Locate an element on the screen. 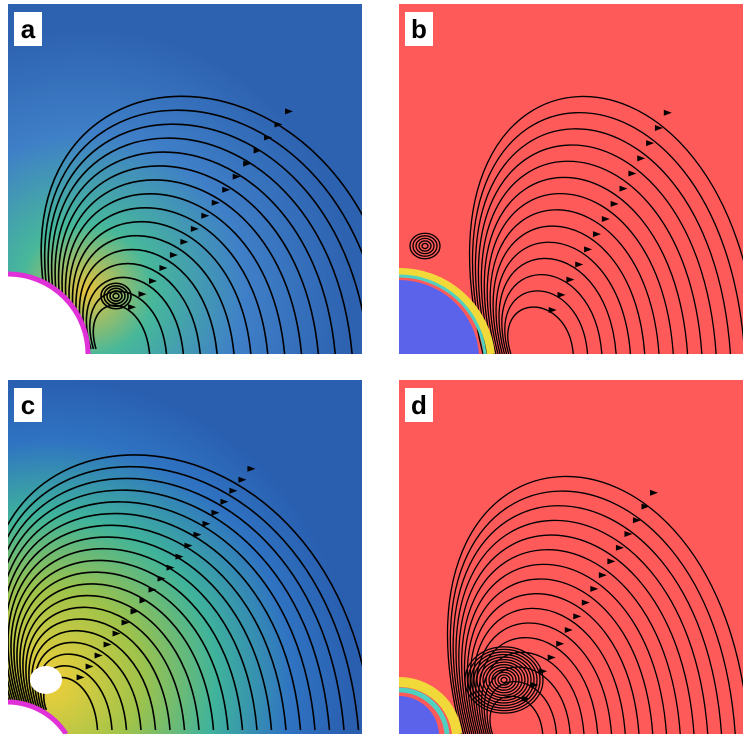 This screenshot has height=736, width=746. panel-label: b is located at coordinates (419, 29).